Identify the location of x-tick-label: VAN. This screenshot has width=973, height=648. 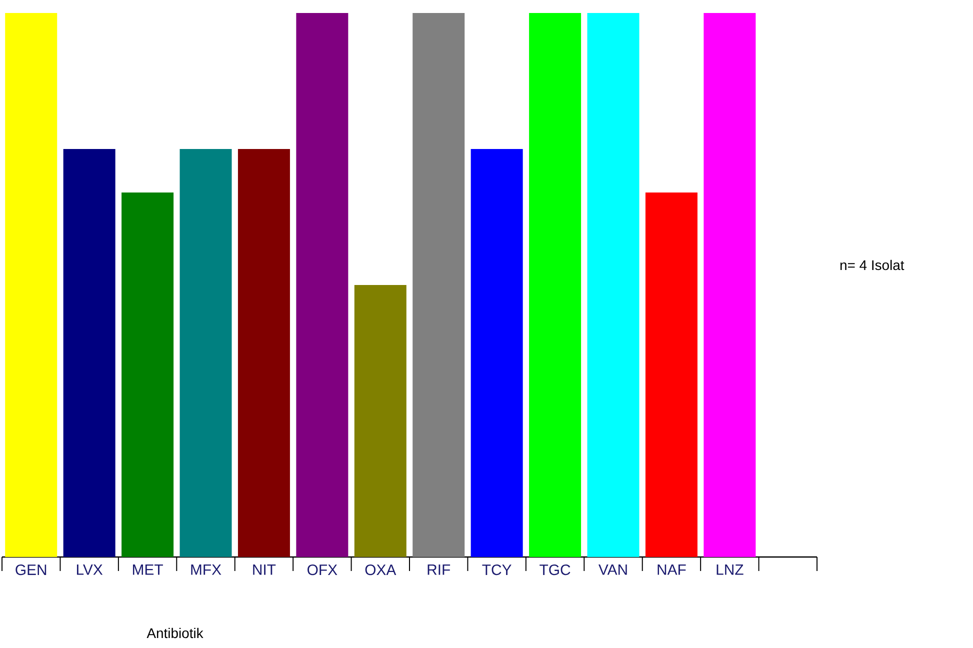
(612, 569).